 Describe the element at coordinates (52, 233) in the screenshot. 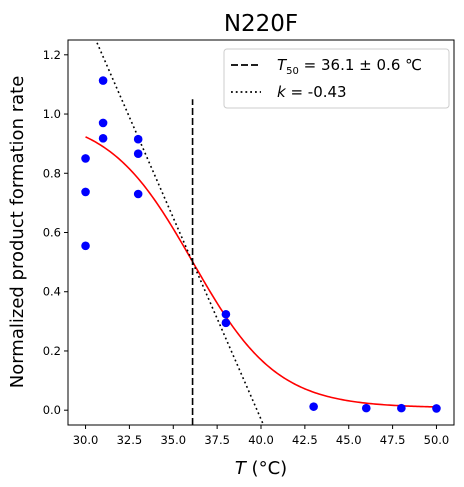

I see `y-tick-label: 0.6` at that location.